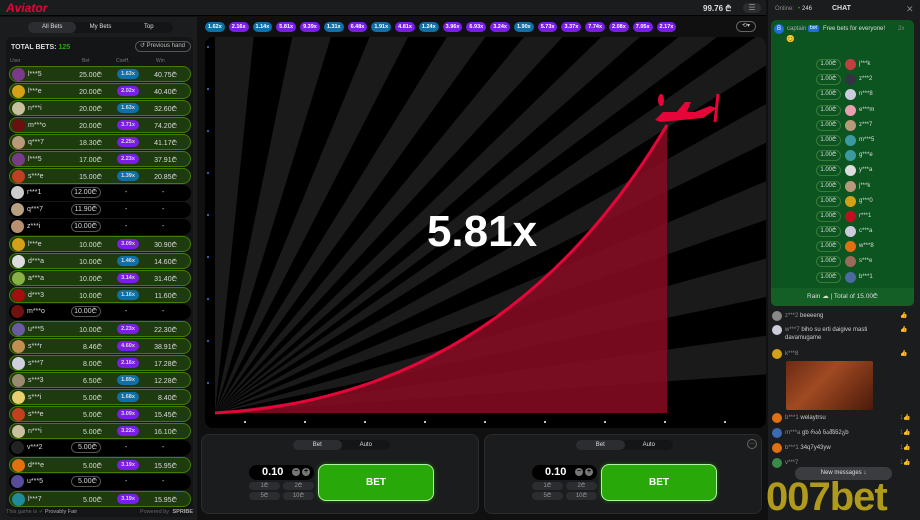  What do you see at coordinates (100, 125) in the screenshot?
I see `table-row: m***o 20.00₾ 3.71x 74.20₾` at bounding box center [100, 125].